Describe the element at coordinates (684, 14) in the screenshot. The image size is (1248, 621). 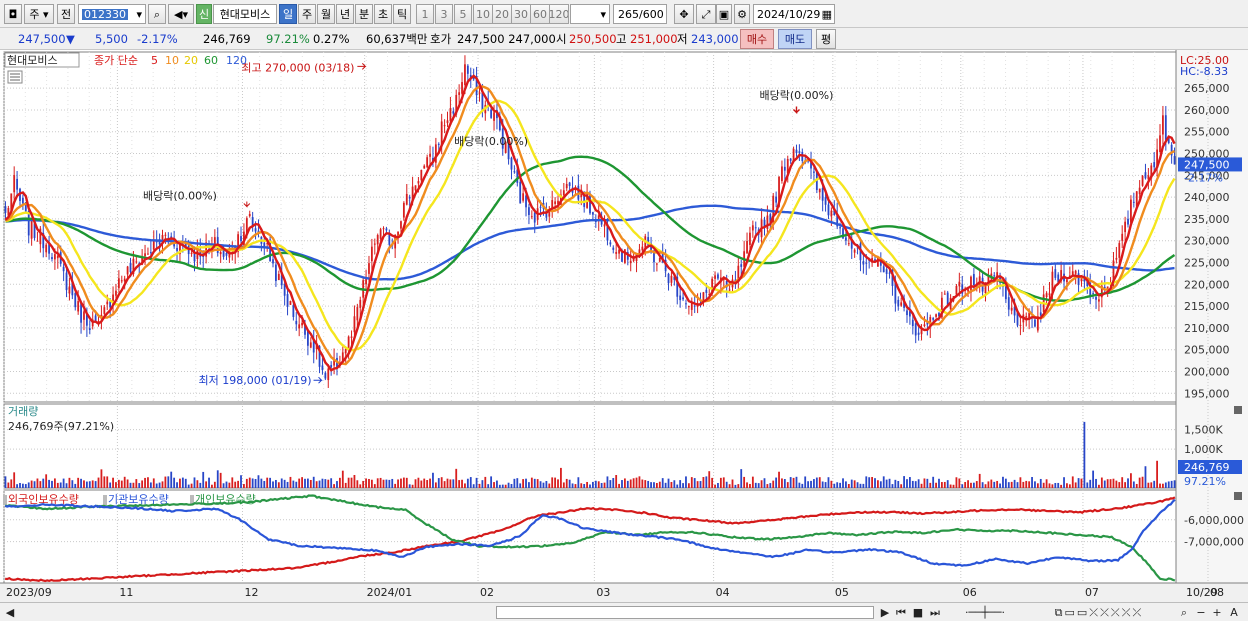
I see `crosshair-icon: ✥` at that location.